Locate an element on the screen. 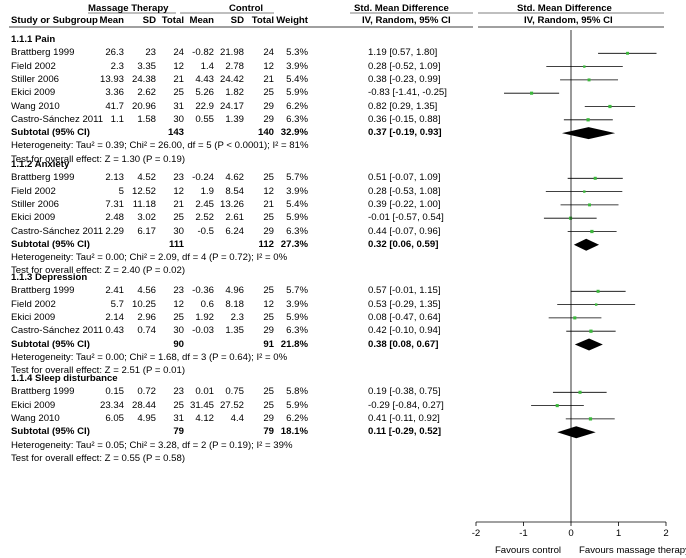 The height and width of the screenshot is (558, 686). total1-header: Total is located at coordinates (172, 20).